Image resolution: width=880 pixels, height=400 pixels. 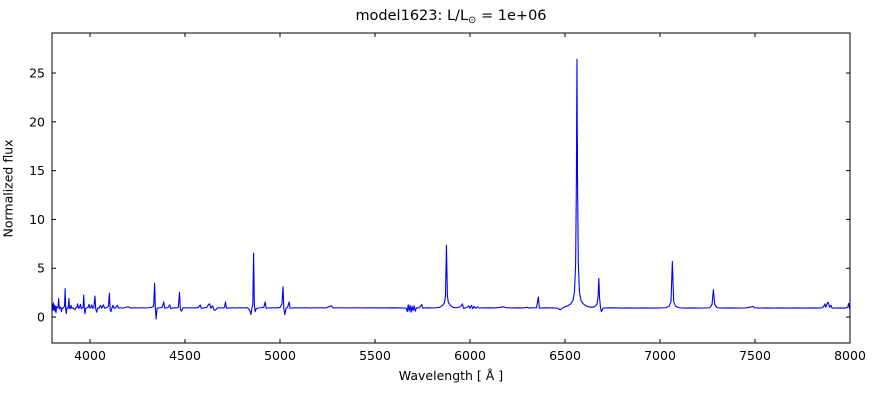 I want to click on y-axis-label: Normalized flux, so click(x=8, y=188).